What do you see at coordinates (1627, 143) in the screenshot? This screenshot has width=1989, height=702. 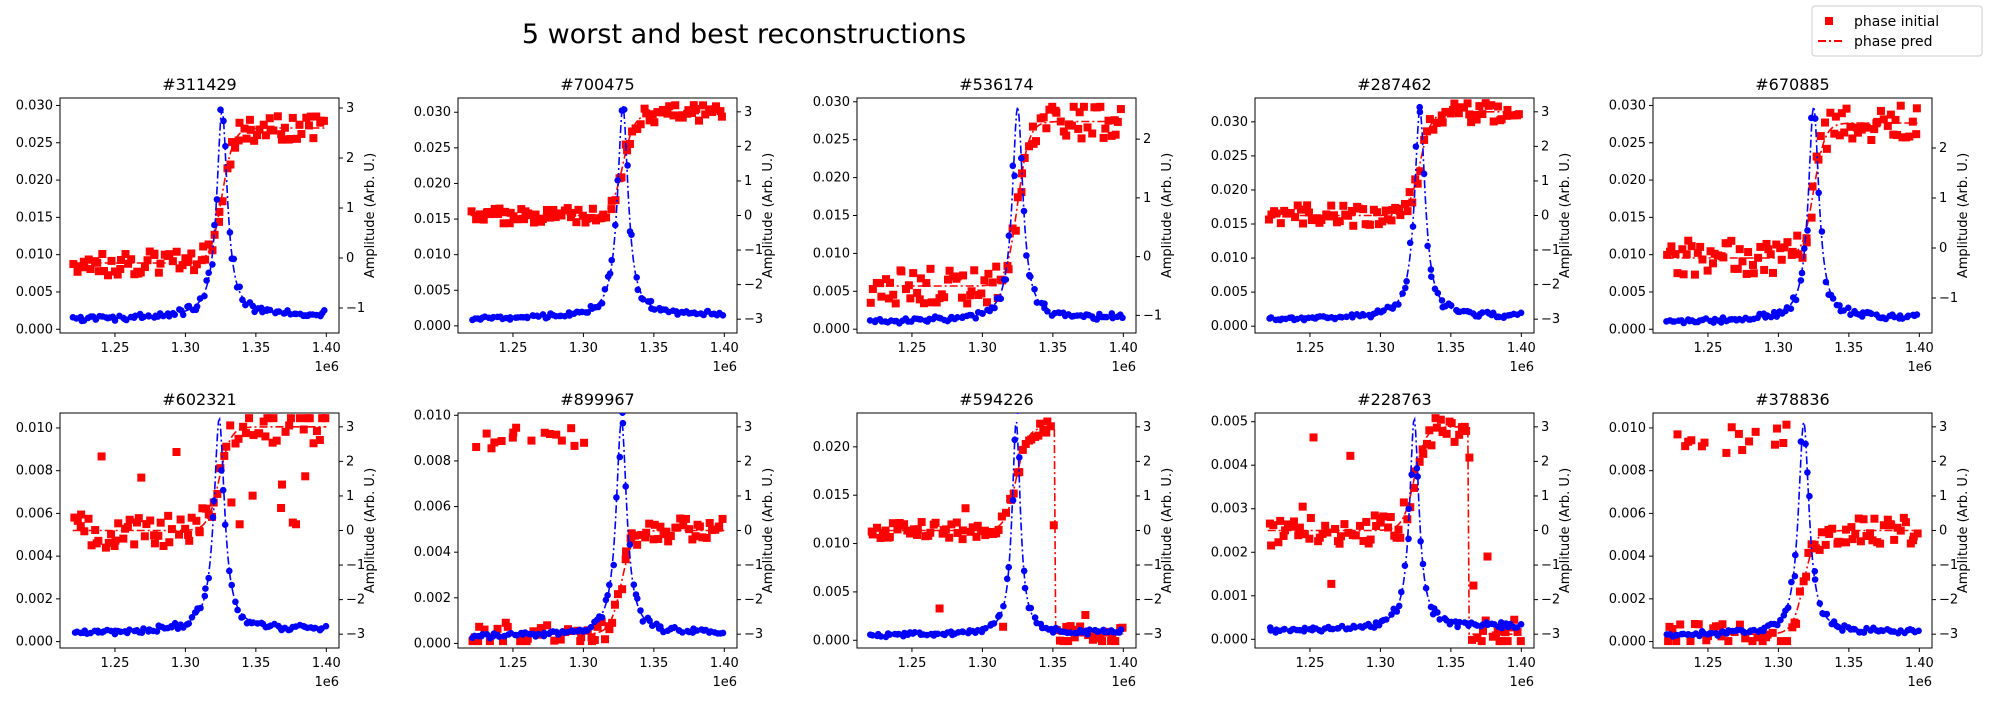 I see `y-tick-label: 0.025` at bounding box center [1627, 143].